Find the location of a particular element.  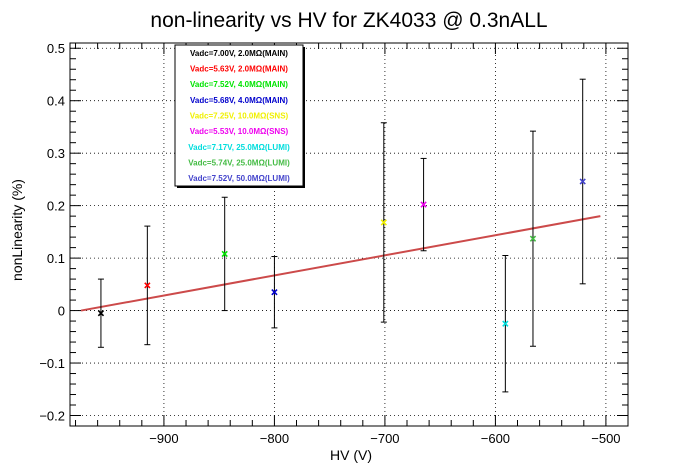

legend-entry: Vadc=7.25V, 10.0MΩ(SNS) is located at coordinates (239, 116).